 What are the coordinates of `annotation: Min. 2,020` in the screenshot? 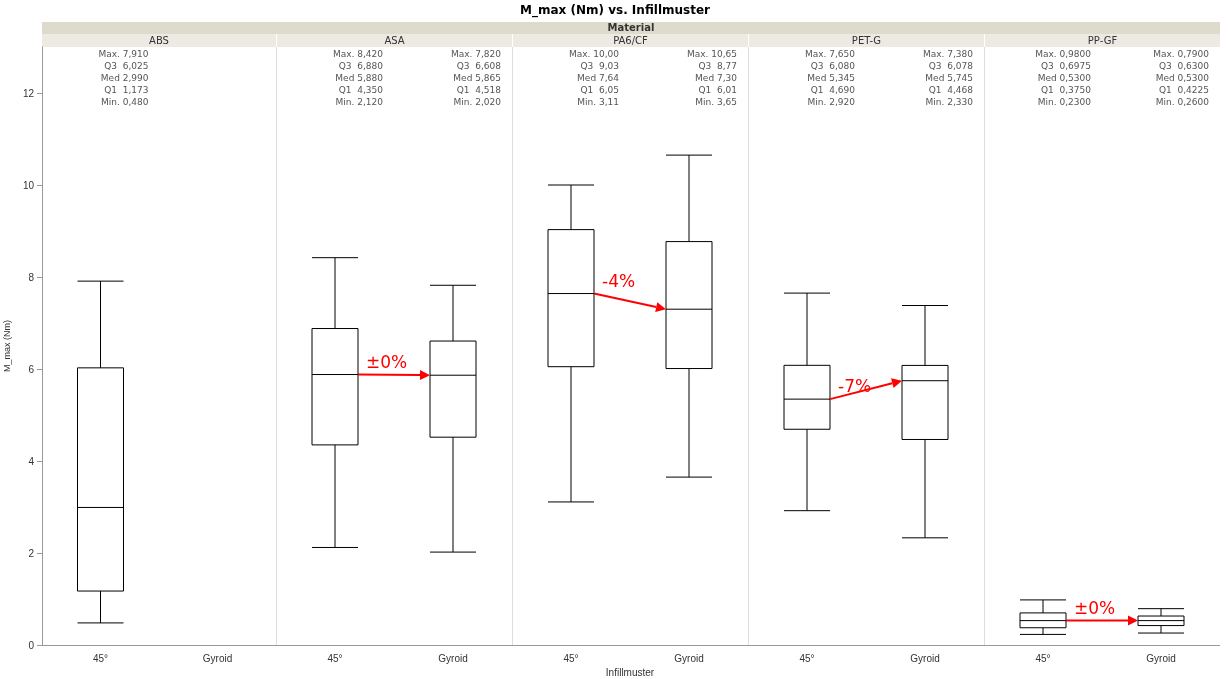 It's located at (477, 101).